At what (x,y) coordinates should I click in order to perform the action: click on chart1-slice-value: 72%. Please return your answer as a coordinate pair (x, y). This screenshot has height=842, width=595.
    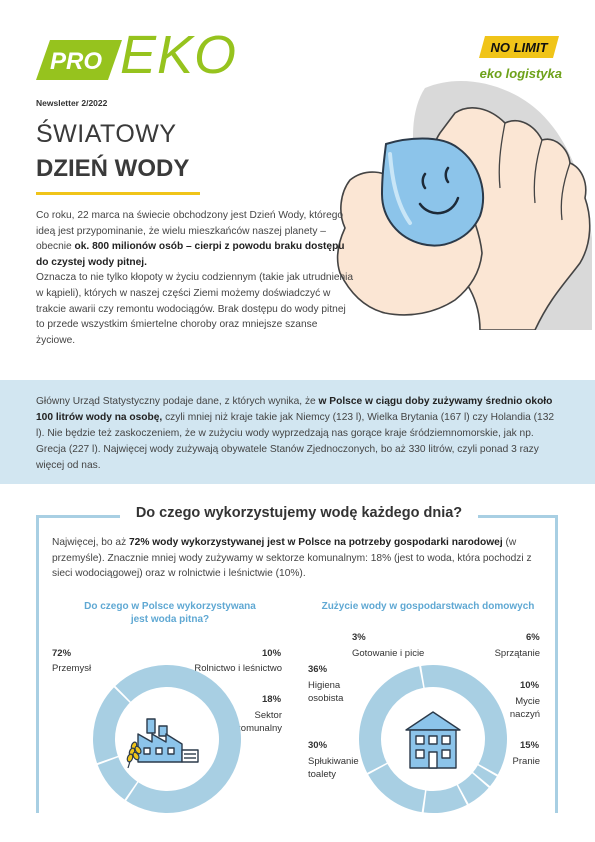
    Looking at the image, I should click on (62, 653).